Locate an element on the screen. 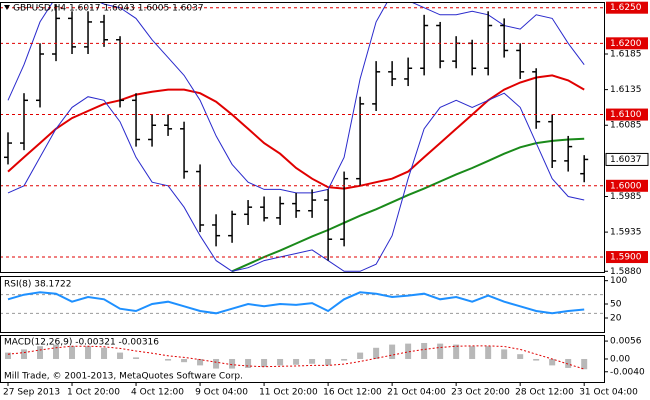 The image size is (650, 400). level-label: 1.5900 is located at coordinates (626, 258).